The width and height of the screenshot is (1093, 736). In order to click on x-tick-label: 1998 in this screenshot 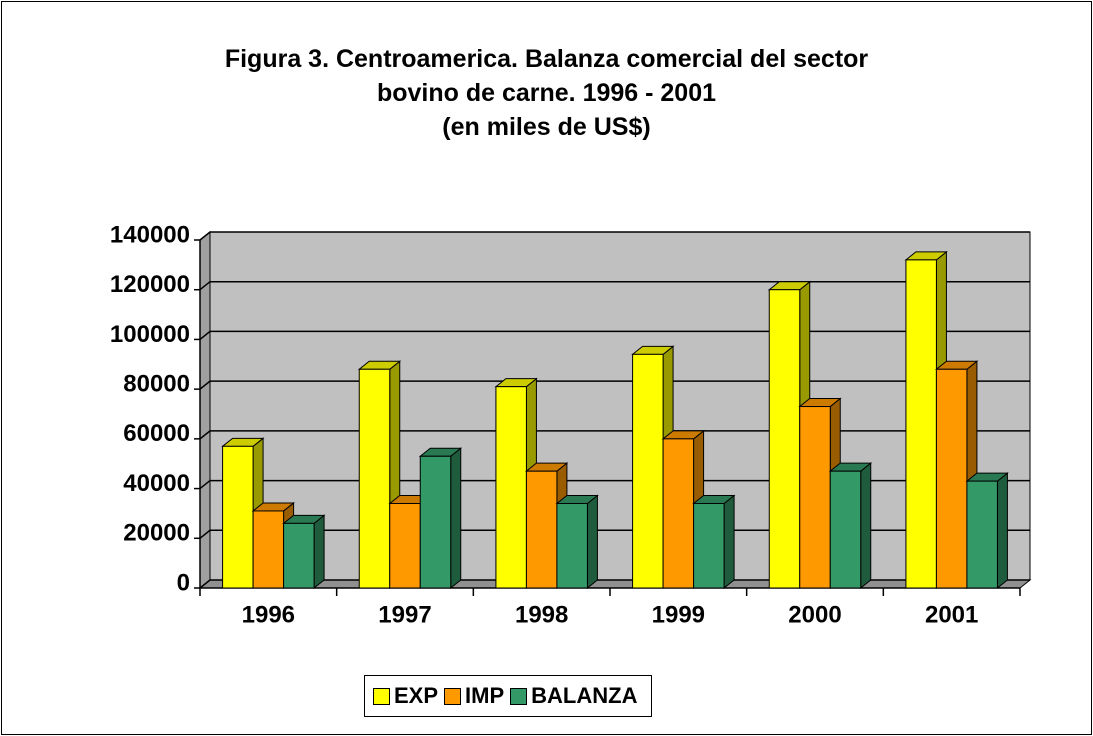, I will do `click(541, 614)`.